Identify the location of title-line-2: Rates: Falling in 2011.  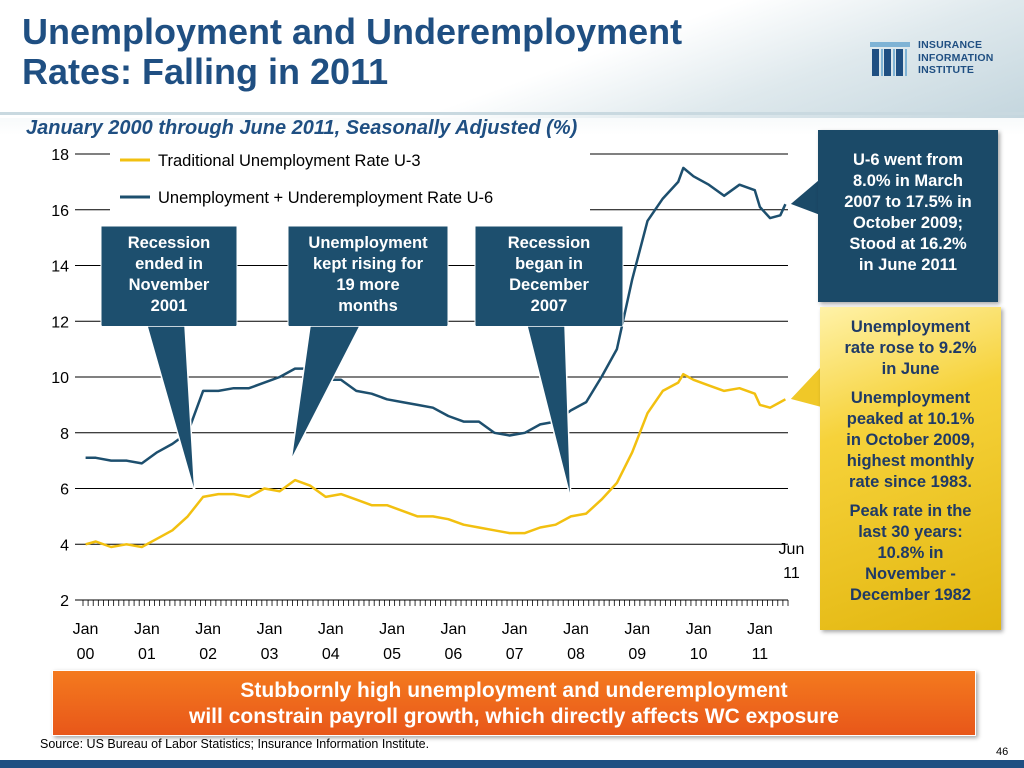
(205, 71).